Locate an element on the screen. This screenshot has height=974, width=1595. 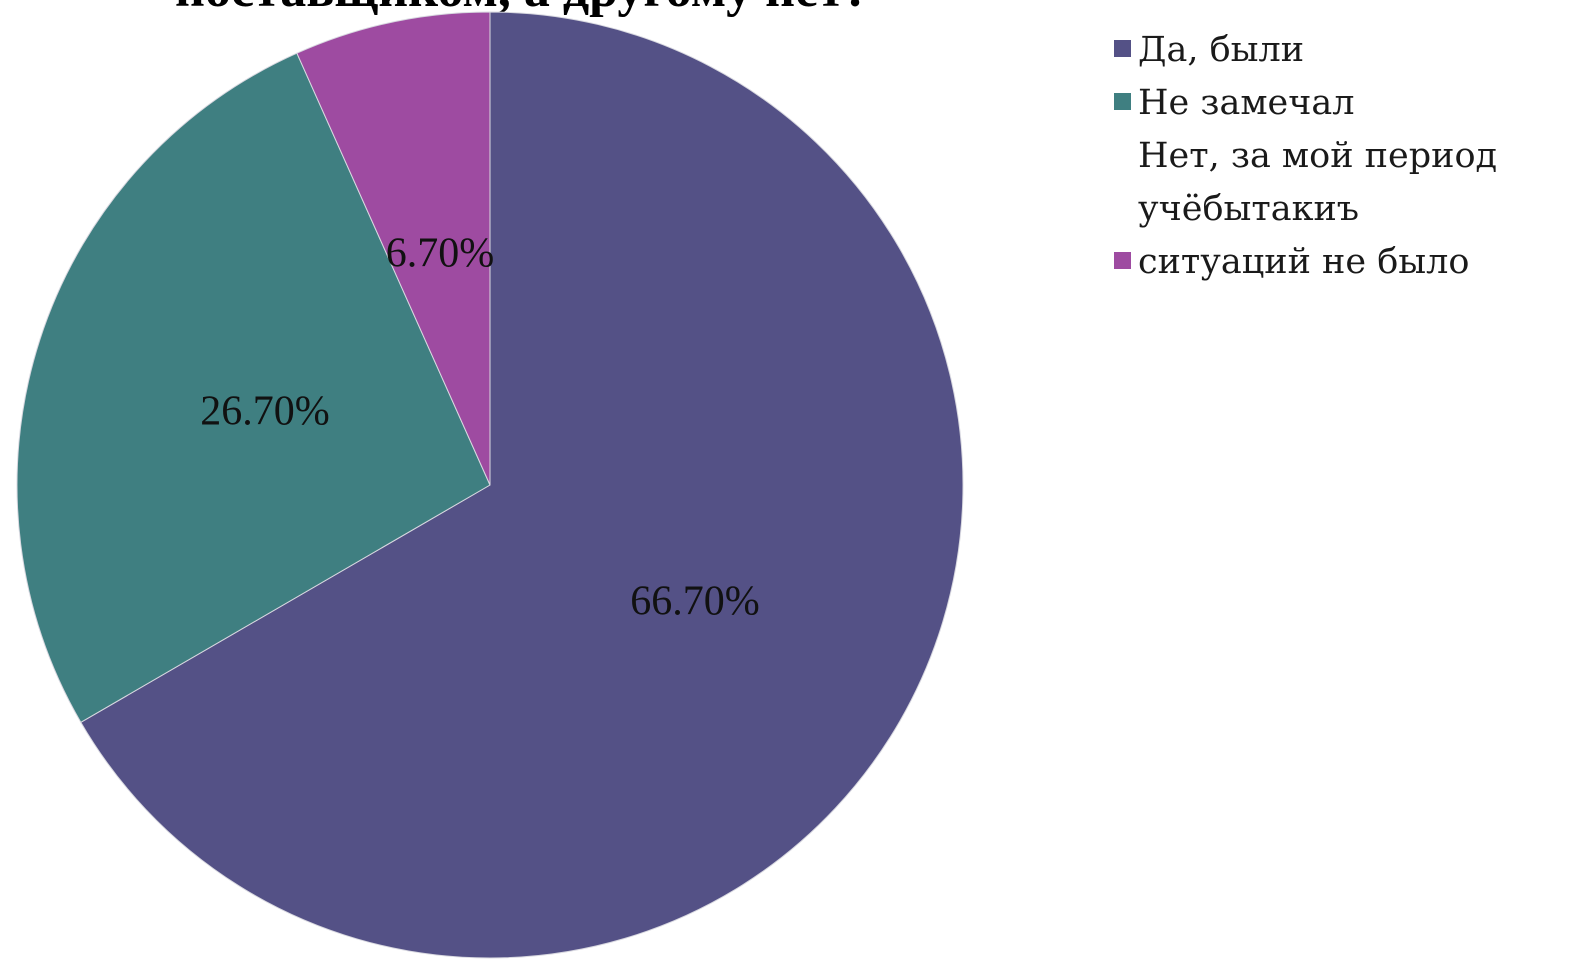
legend-swatch-net is located at coordinates (1122, 260).